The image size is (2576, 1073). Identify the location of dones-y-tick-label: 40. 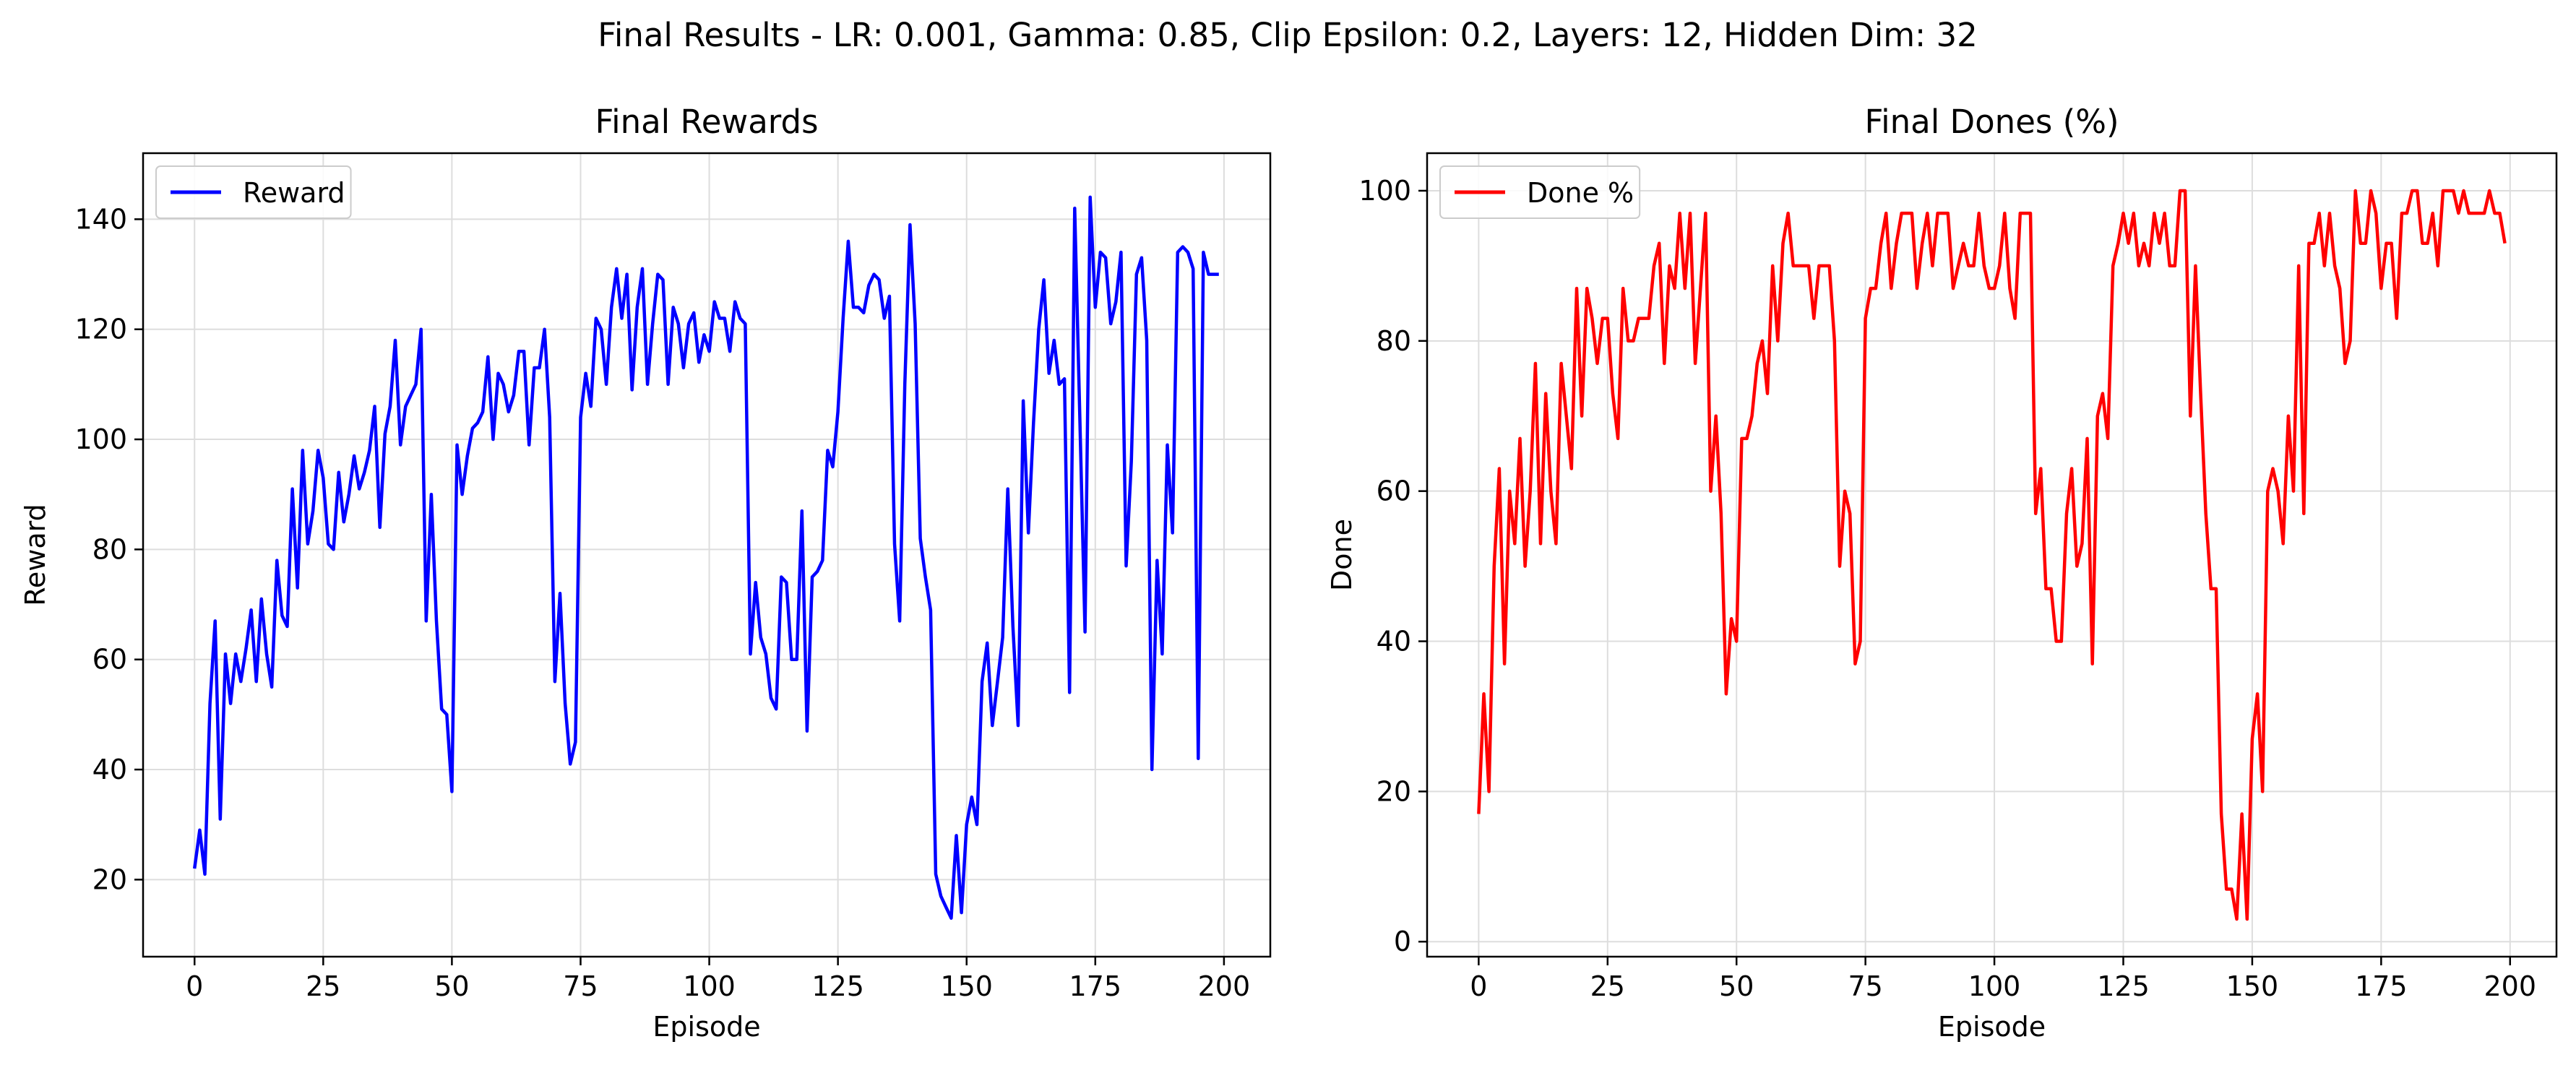
(1394, 642).